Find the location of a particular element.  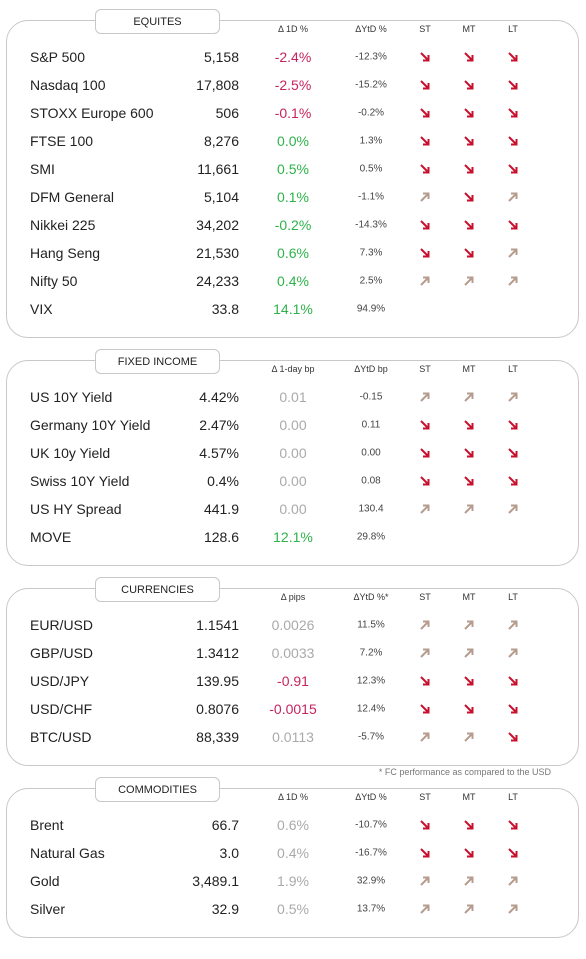

table-row: FTSE 100 8,276 0.0% 1.3% is located at coordinates (292, 141).